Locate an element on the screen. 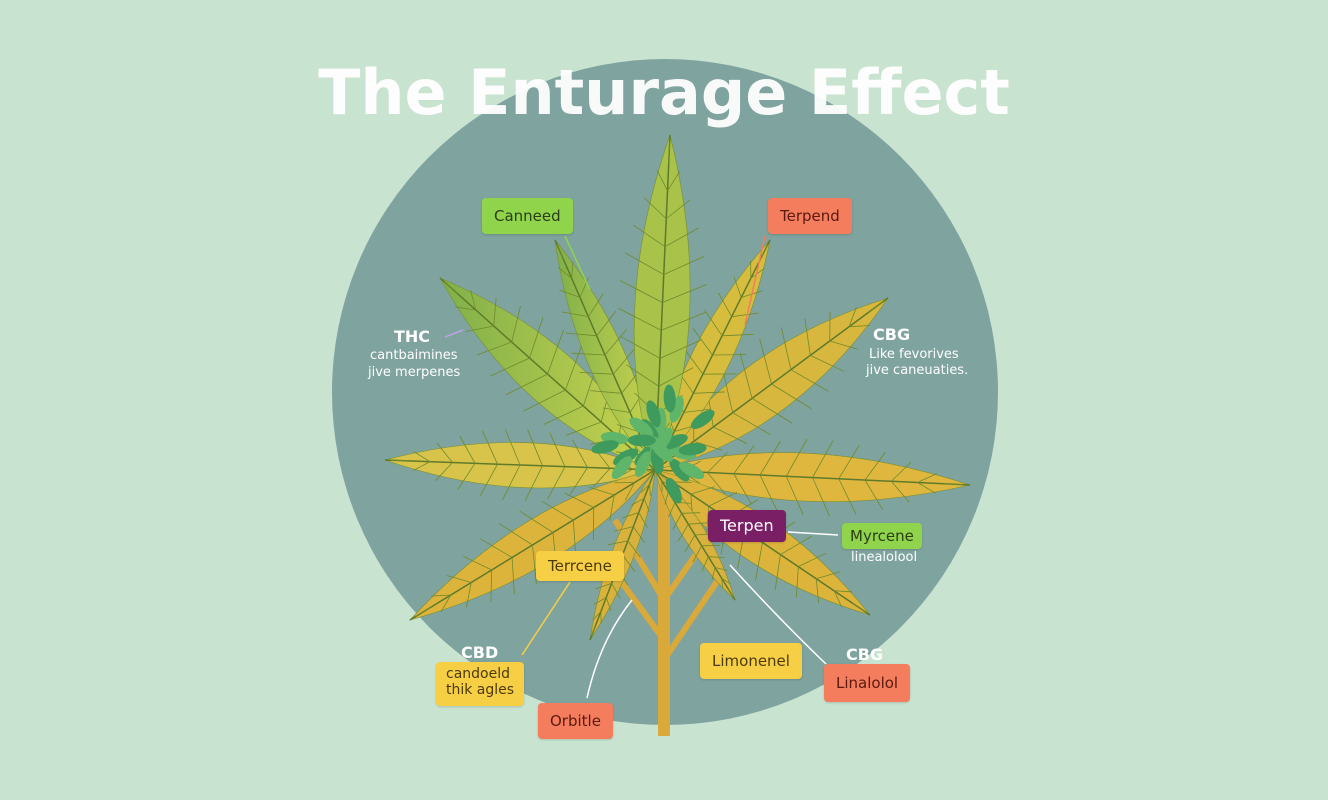 This screenshot has height=800, width=1328. page-title: The Enturage Effect is located at coordinates (664, 92).